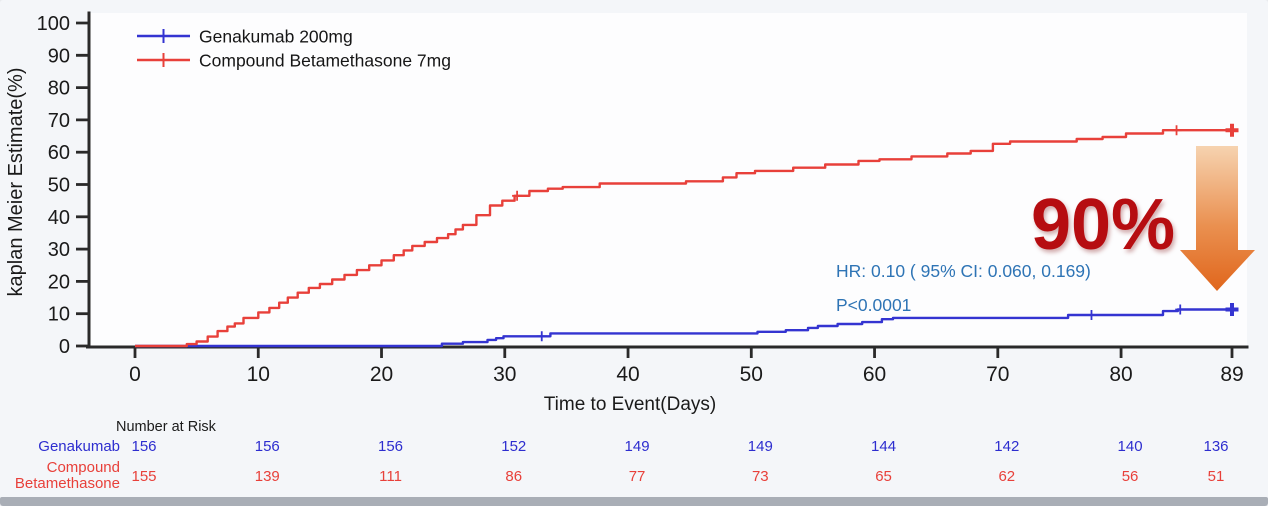 The width and height of the screenshot is (1268, 506). I want to click on risk-value: 144, so click(883, 446).